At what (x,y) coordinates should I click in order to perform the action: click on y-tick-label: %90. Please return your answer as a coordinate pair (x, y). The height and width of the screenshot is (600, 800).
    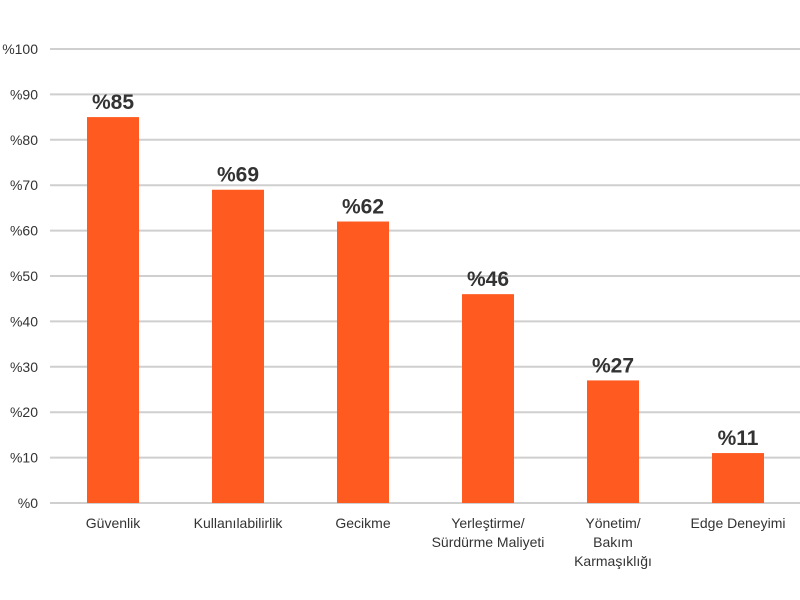
    Looking at the image, I should click on (24, 94).